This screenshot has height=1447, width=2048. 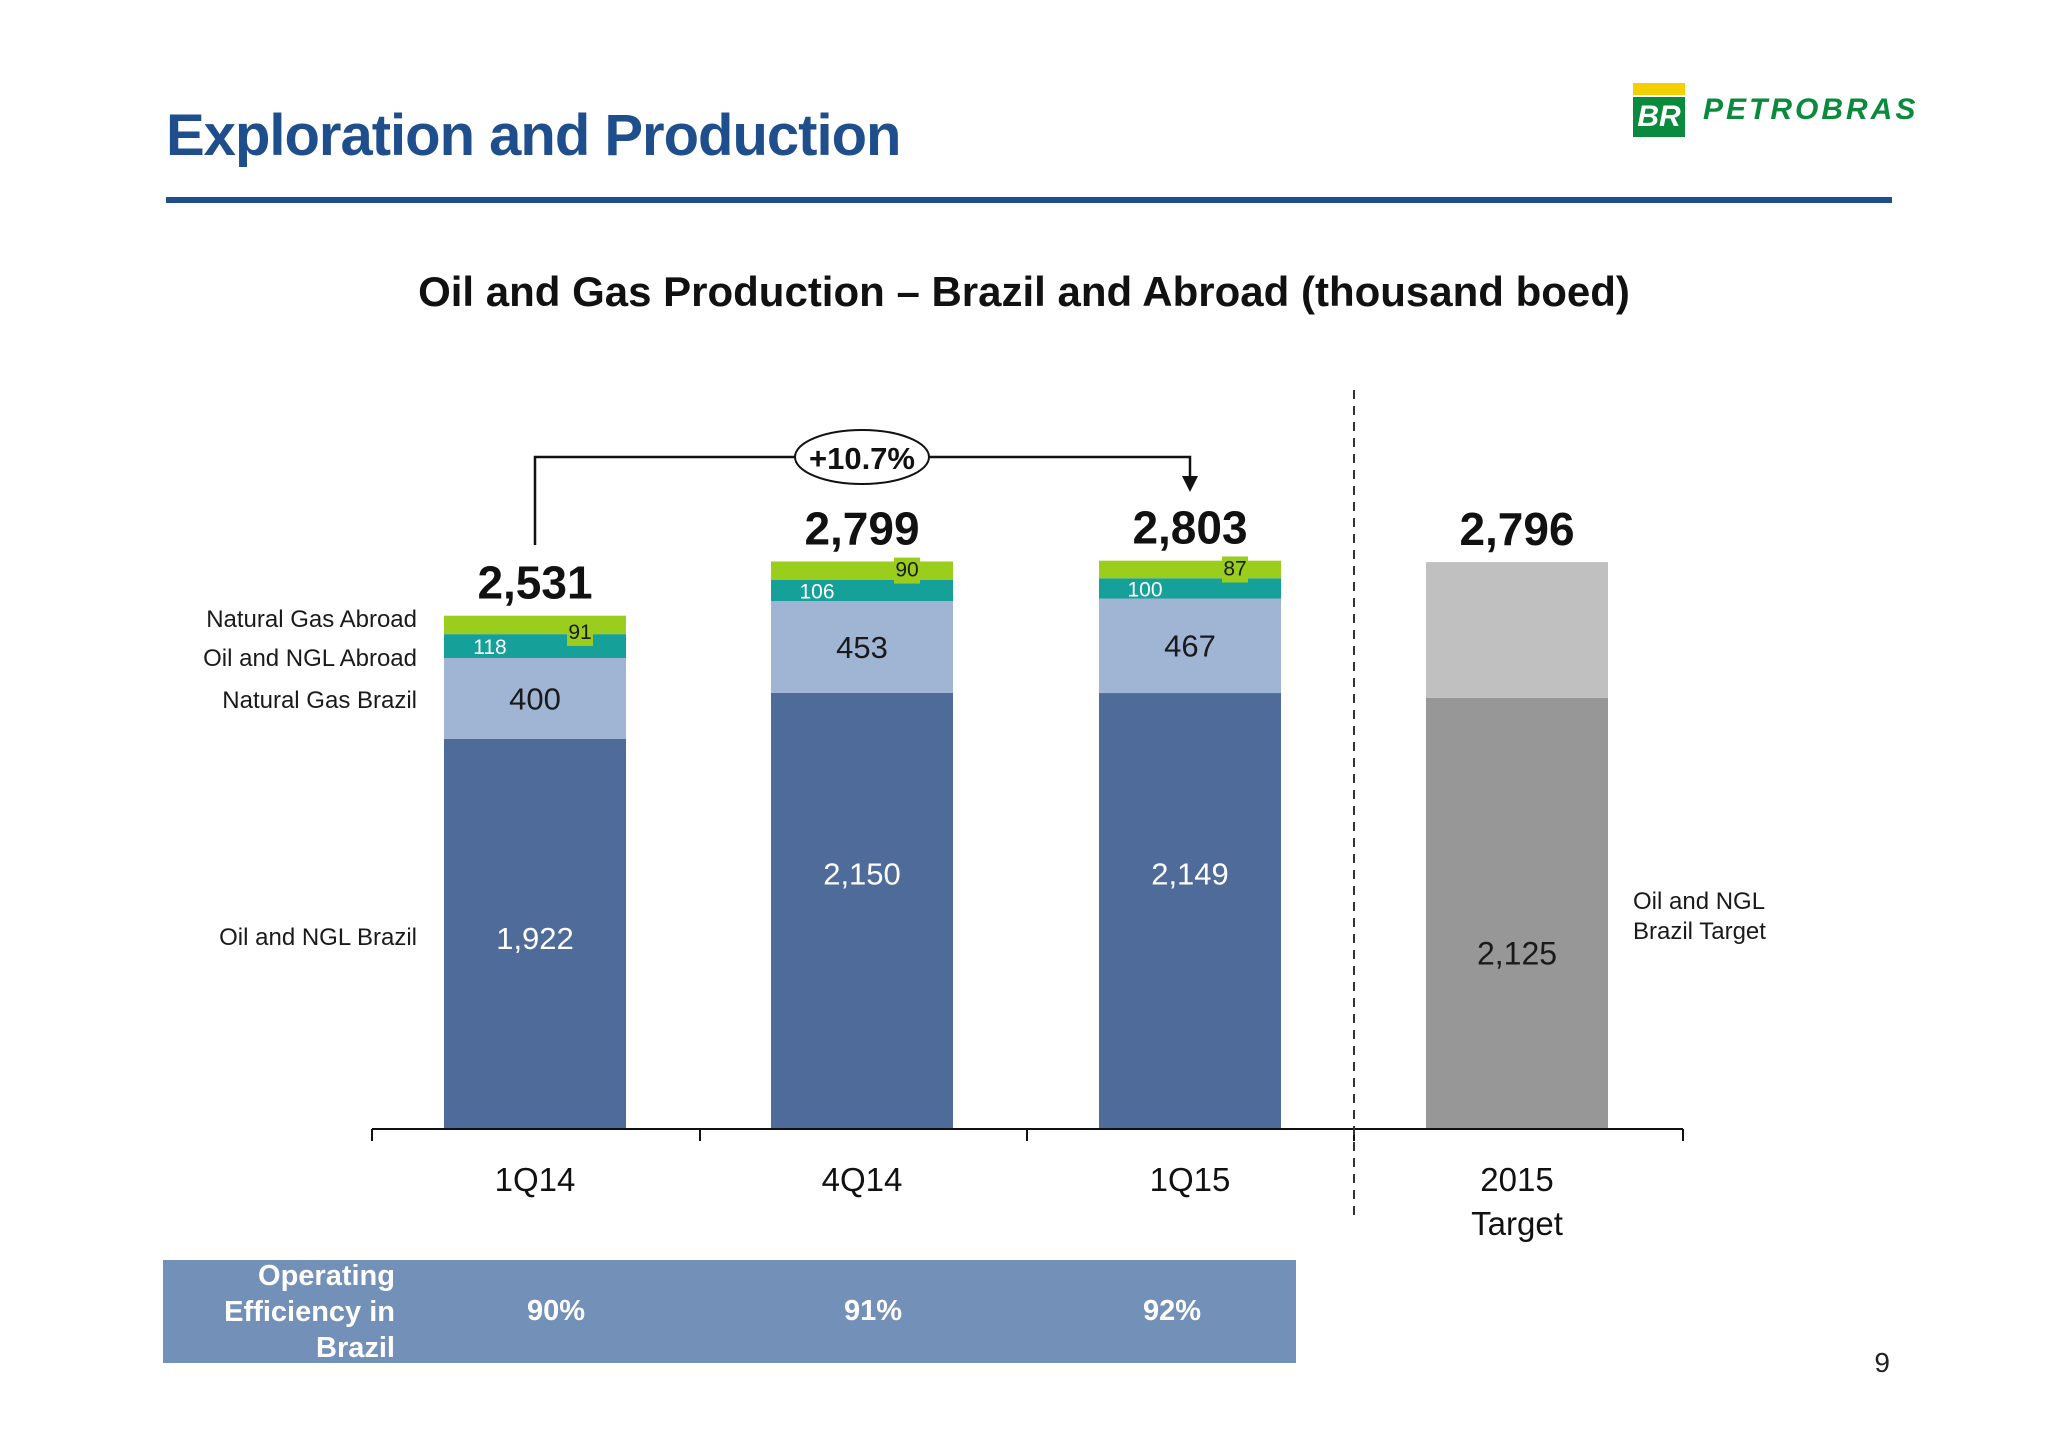 I want to click on data-label-1q14-natural-gas-brazil: 400, so click(x=535, y=698).